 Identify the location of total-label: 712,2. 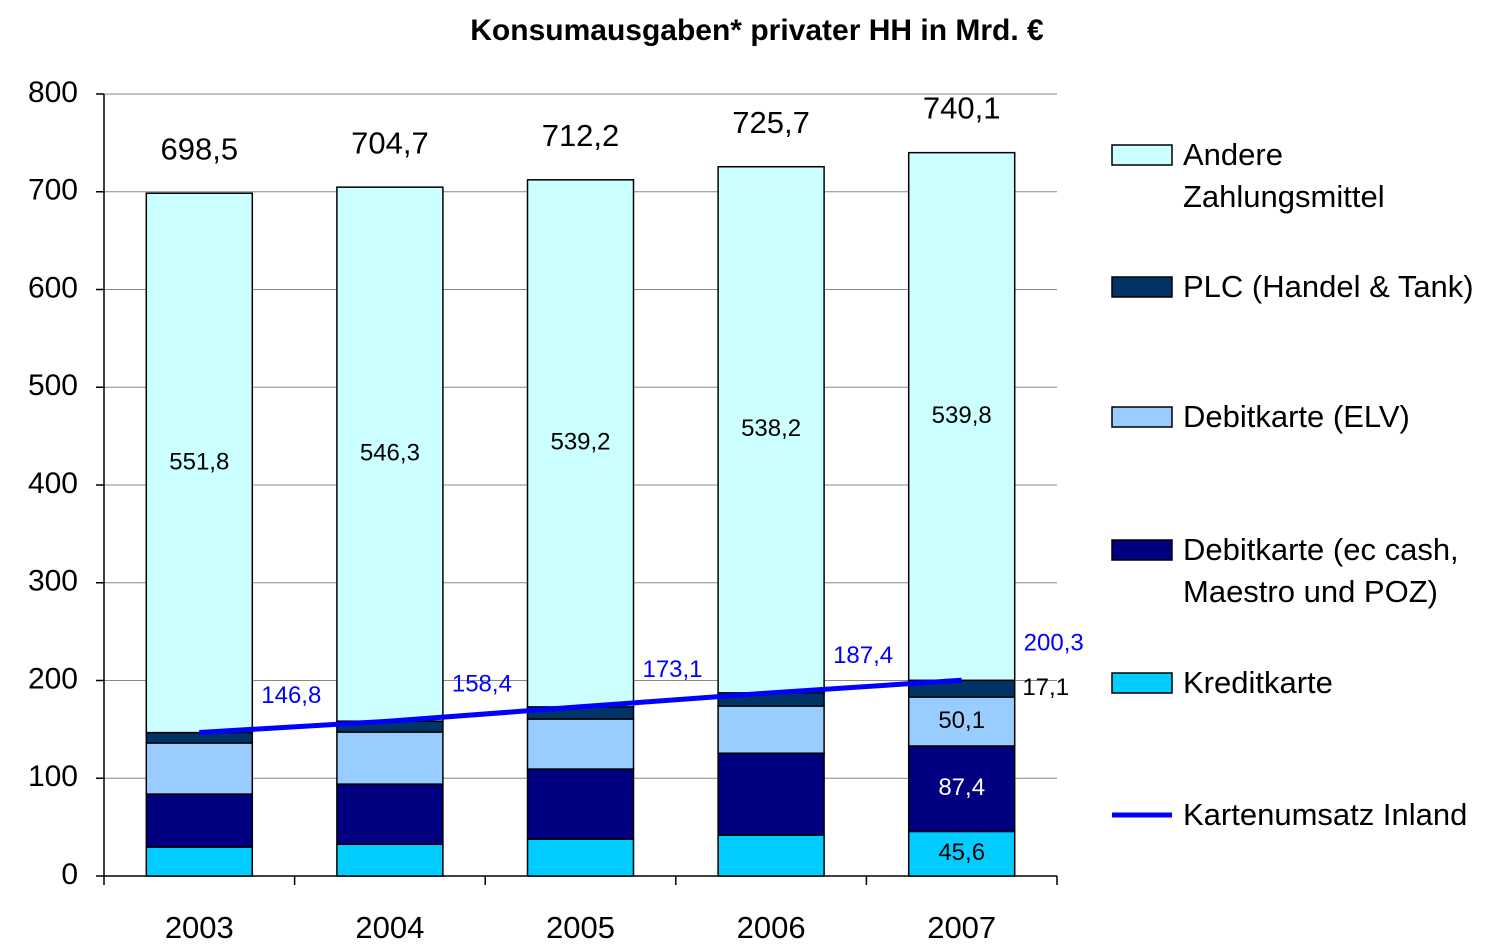
(581, 135).